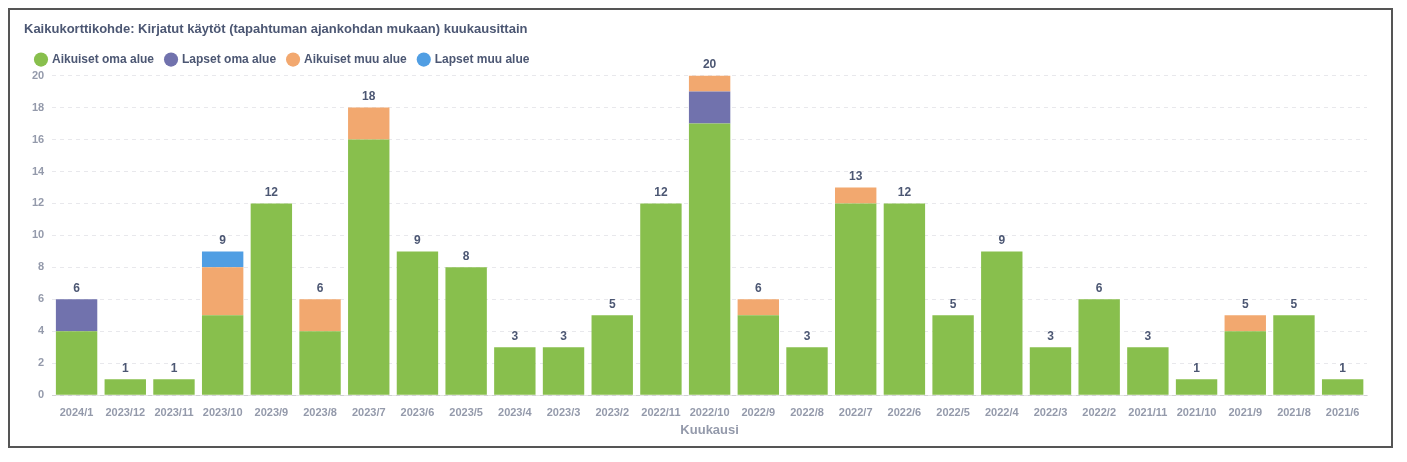 The image size is (1407, 462). Describe the element at coordinates (103, 58) in the screenshot. I see `legend-label: Aikuiset oma alue` at that location.